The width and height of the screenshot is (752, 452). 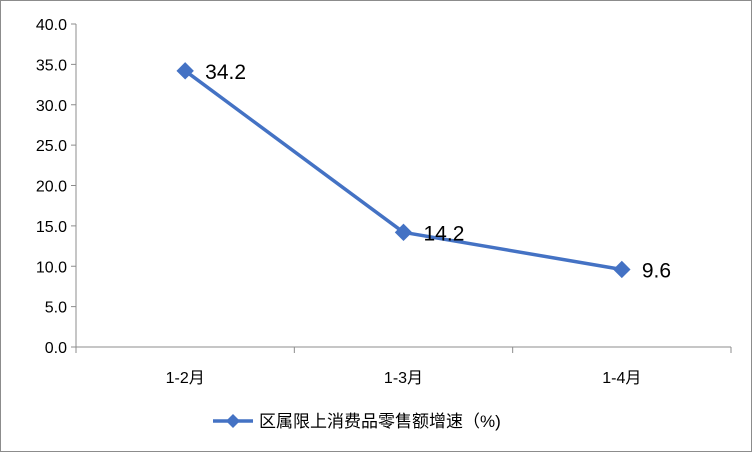 I want to click on y-tick-label: 0.0, so click(x=56, y=348).